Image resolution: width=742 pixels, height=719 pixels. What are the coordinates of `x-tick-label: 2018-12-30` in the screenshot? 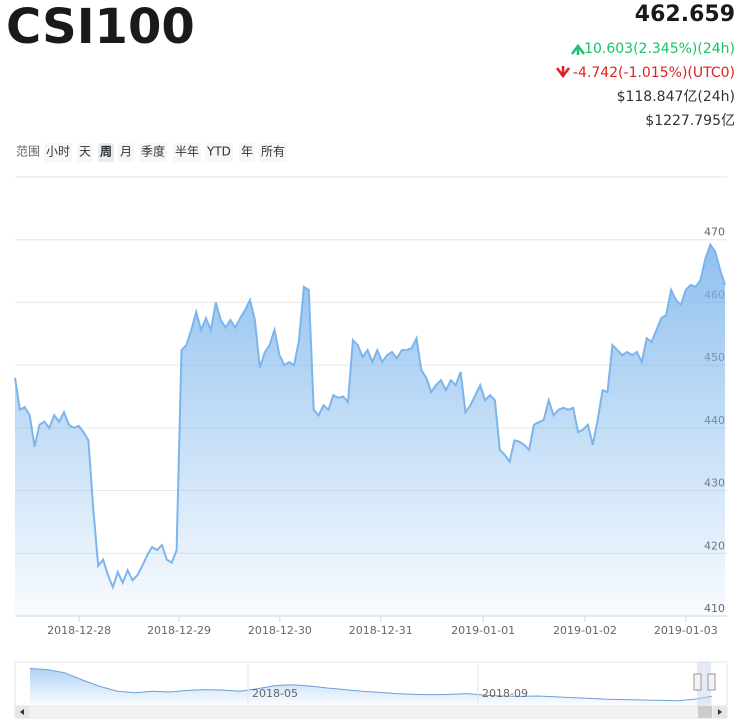 It's located at (280, 630).